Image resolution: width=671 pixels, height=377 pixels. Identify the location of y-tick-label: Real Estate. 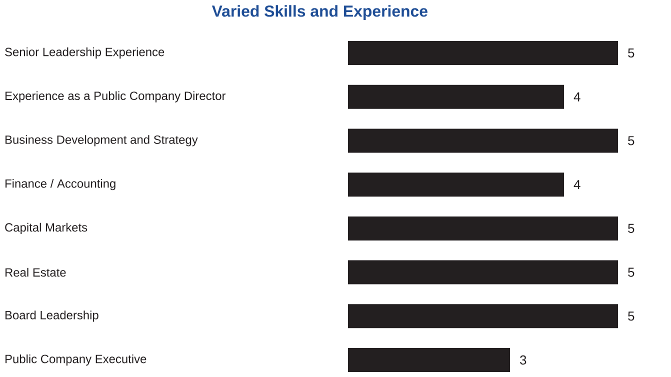
(36, 272).